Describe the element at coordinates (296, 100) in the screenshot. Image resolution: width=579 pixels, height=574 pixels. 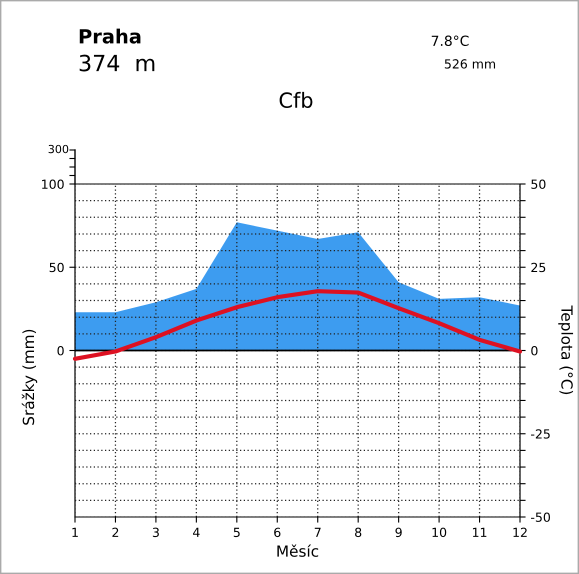
I see `text: Cfb` at that location.